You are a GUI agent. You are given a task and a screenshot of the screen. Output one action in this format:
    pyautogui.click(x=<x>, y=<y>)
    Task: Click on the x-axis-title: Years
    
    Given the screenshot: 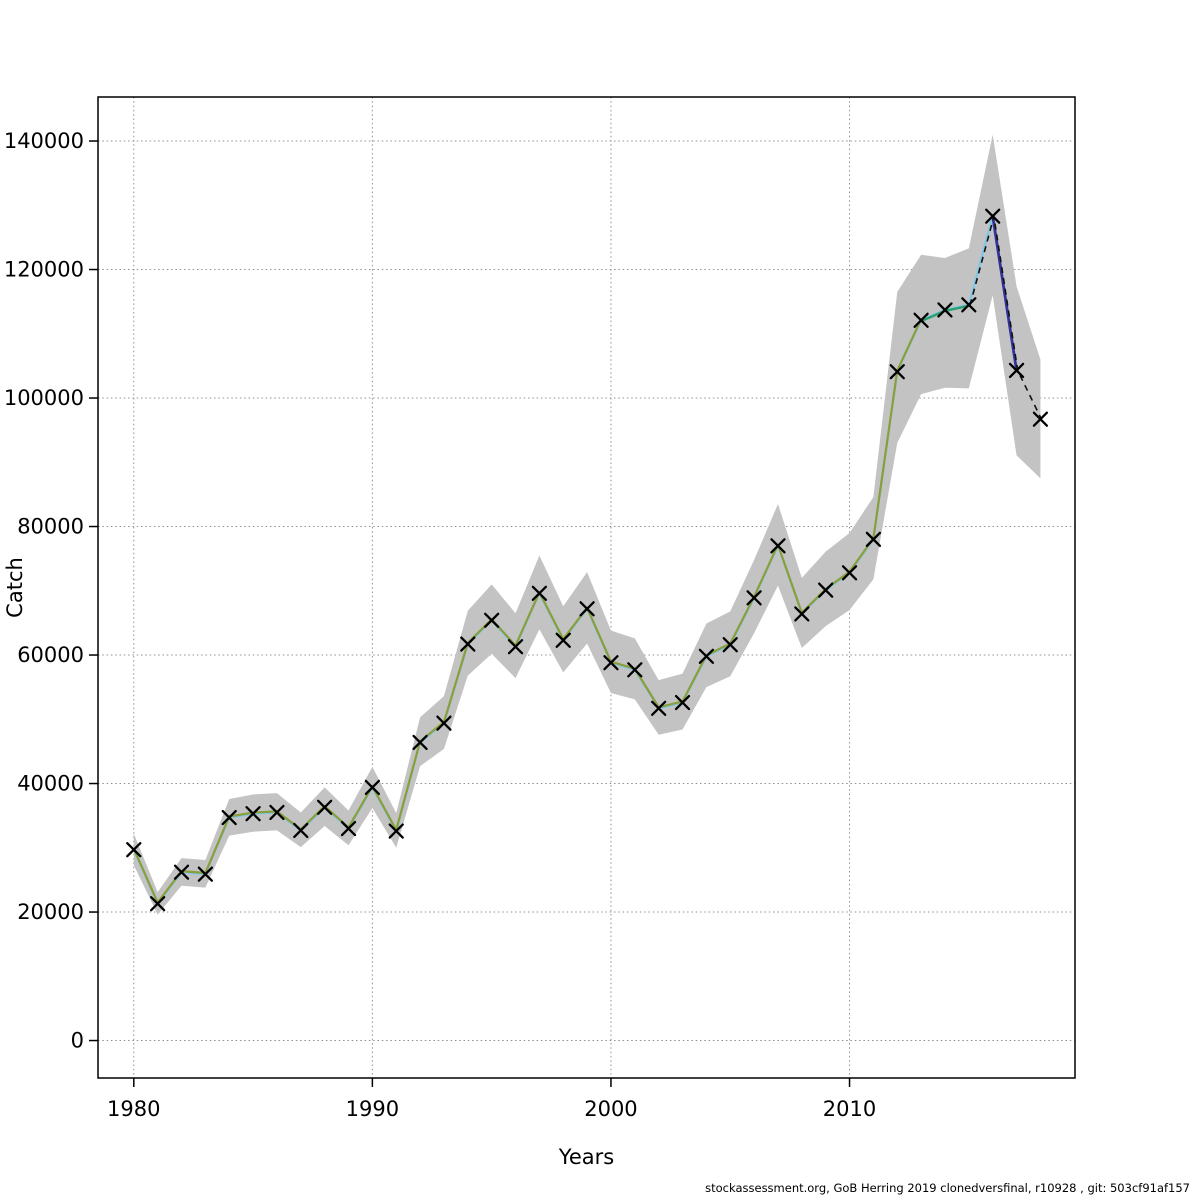 What is the action you would take?
    pyautogui.click(x=586, y=1157)
    